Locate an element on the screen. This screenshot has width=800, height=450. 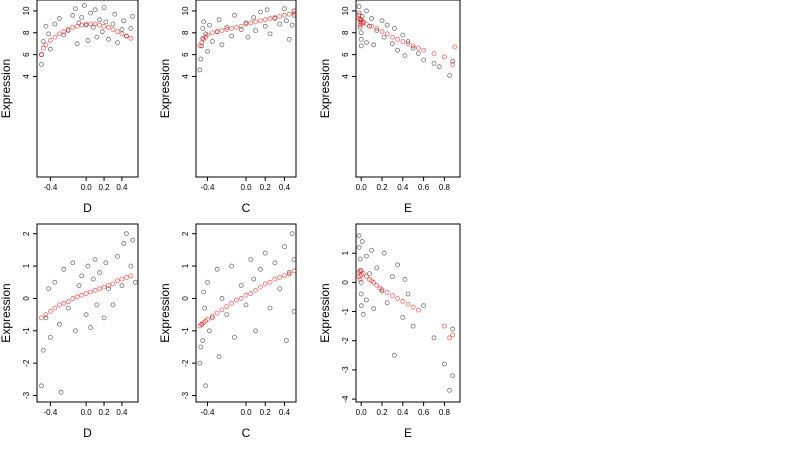
plot-panel-2: -0.4 0.0 0.2 0.4 4 6 8 10 C Expression is located at coordinates (227, 107).